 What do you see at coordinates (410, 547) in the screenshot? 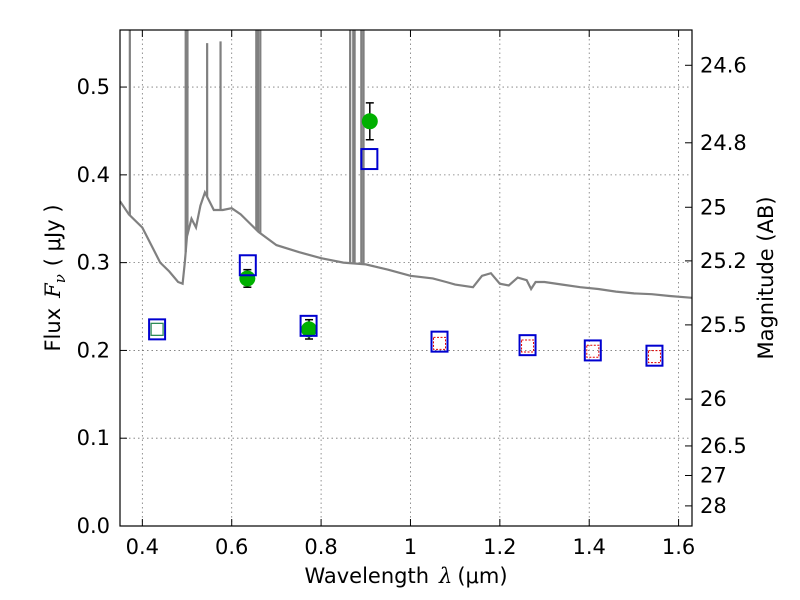
I see `x-tick-label: 1` at bounding box center [410, 547].